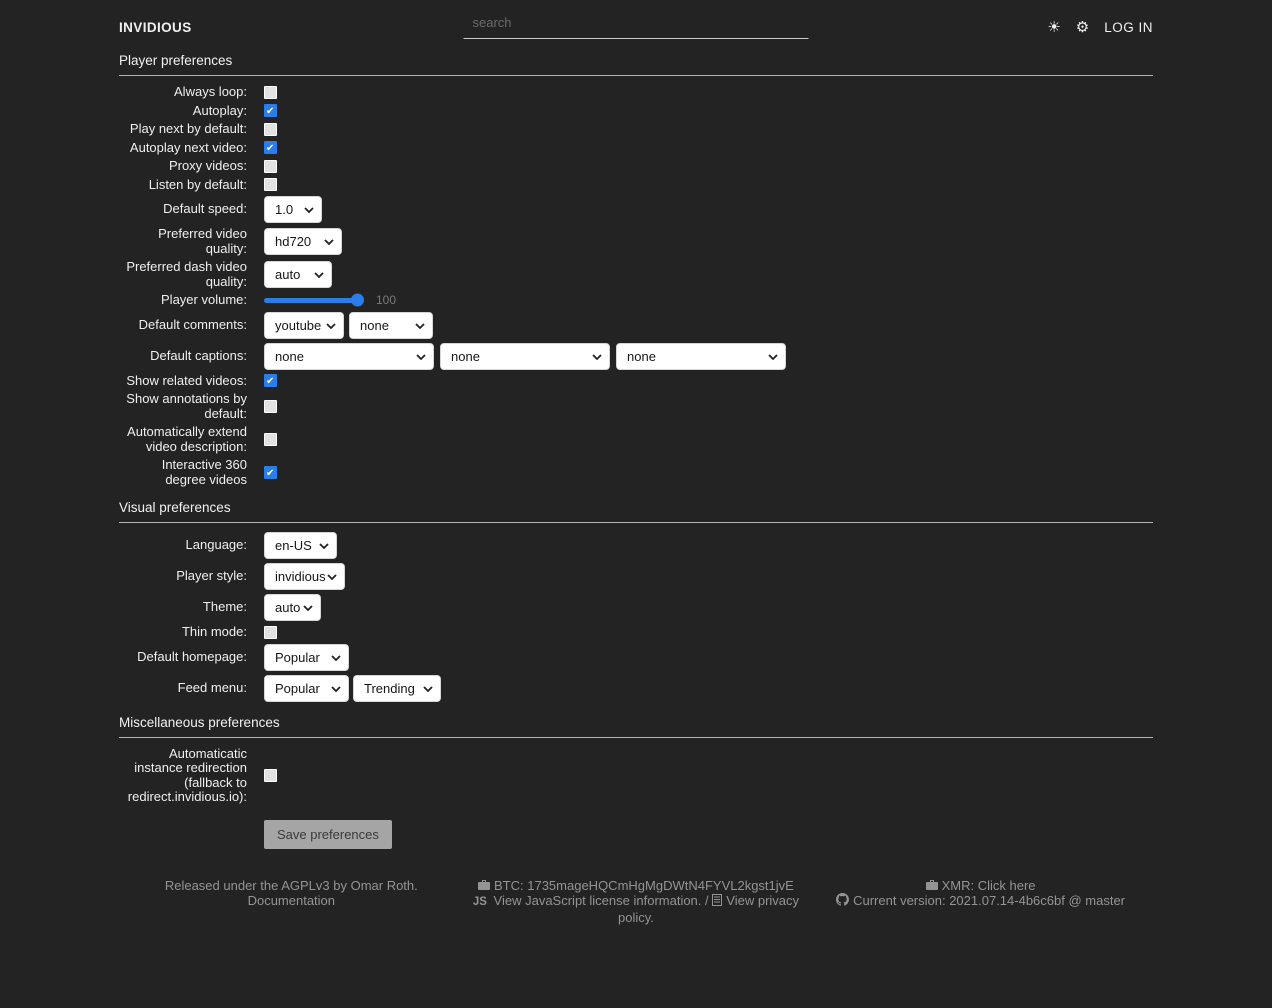 The height and width of the screenshot is (1008, 1272). I want to click on related-checkbox, so click(270, 381).